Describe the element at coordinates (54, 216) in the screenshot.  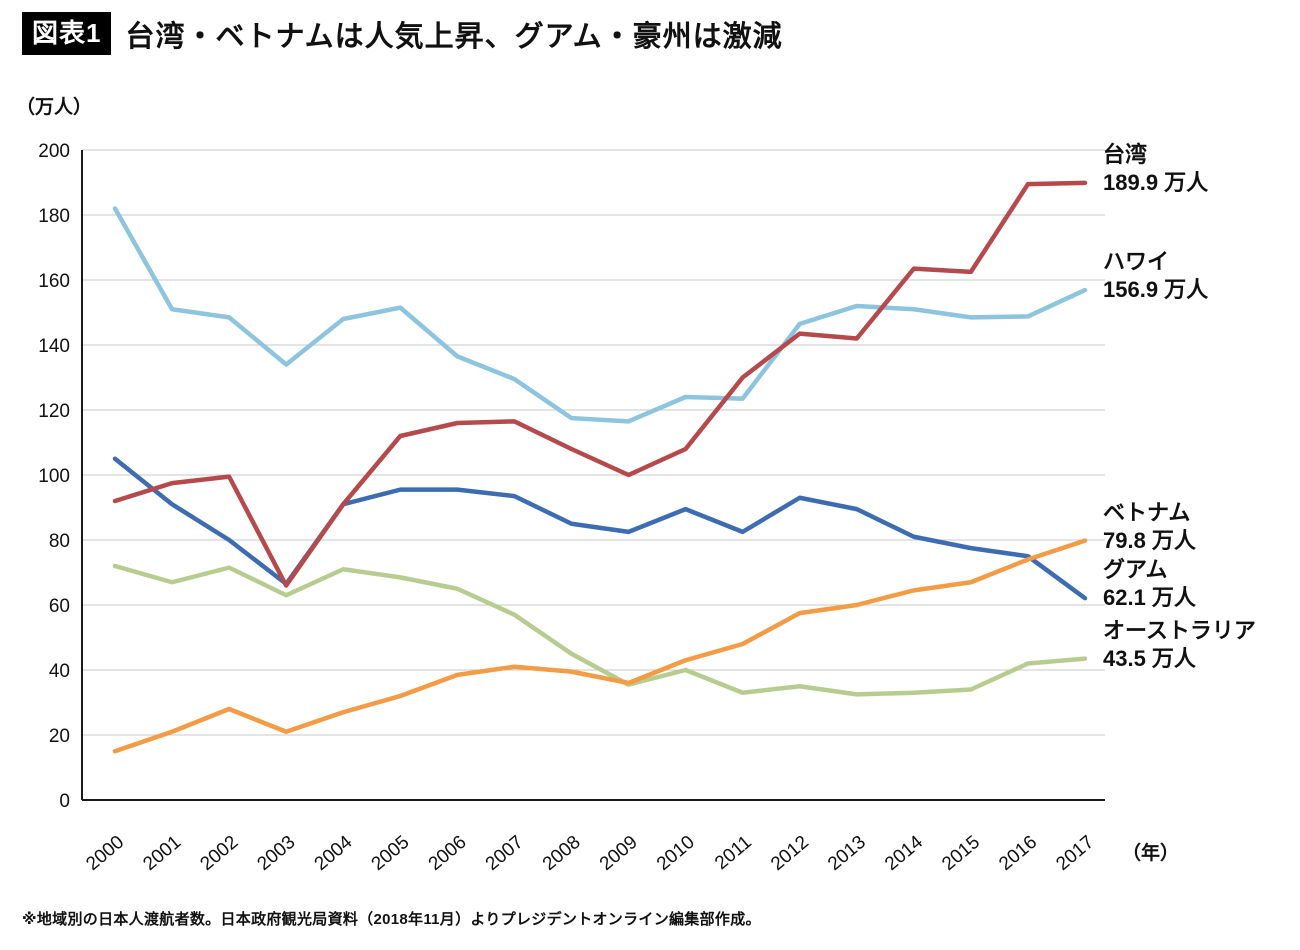
I see `y-axis-tick-label: 180` at that location.